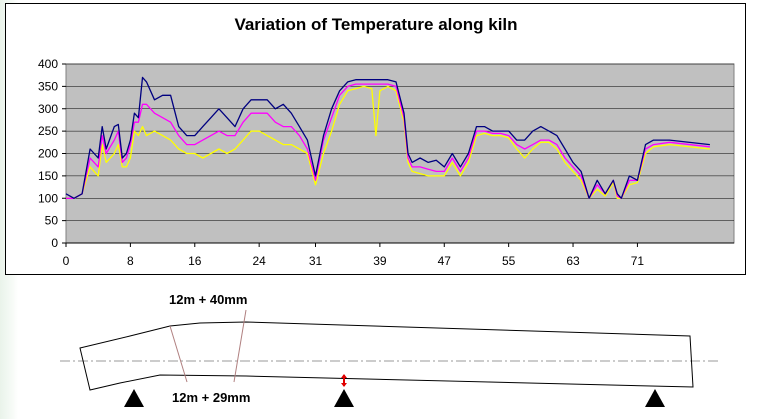  I want to click on upper-dimension-label: 12m + 40mm, so click(208, 299).